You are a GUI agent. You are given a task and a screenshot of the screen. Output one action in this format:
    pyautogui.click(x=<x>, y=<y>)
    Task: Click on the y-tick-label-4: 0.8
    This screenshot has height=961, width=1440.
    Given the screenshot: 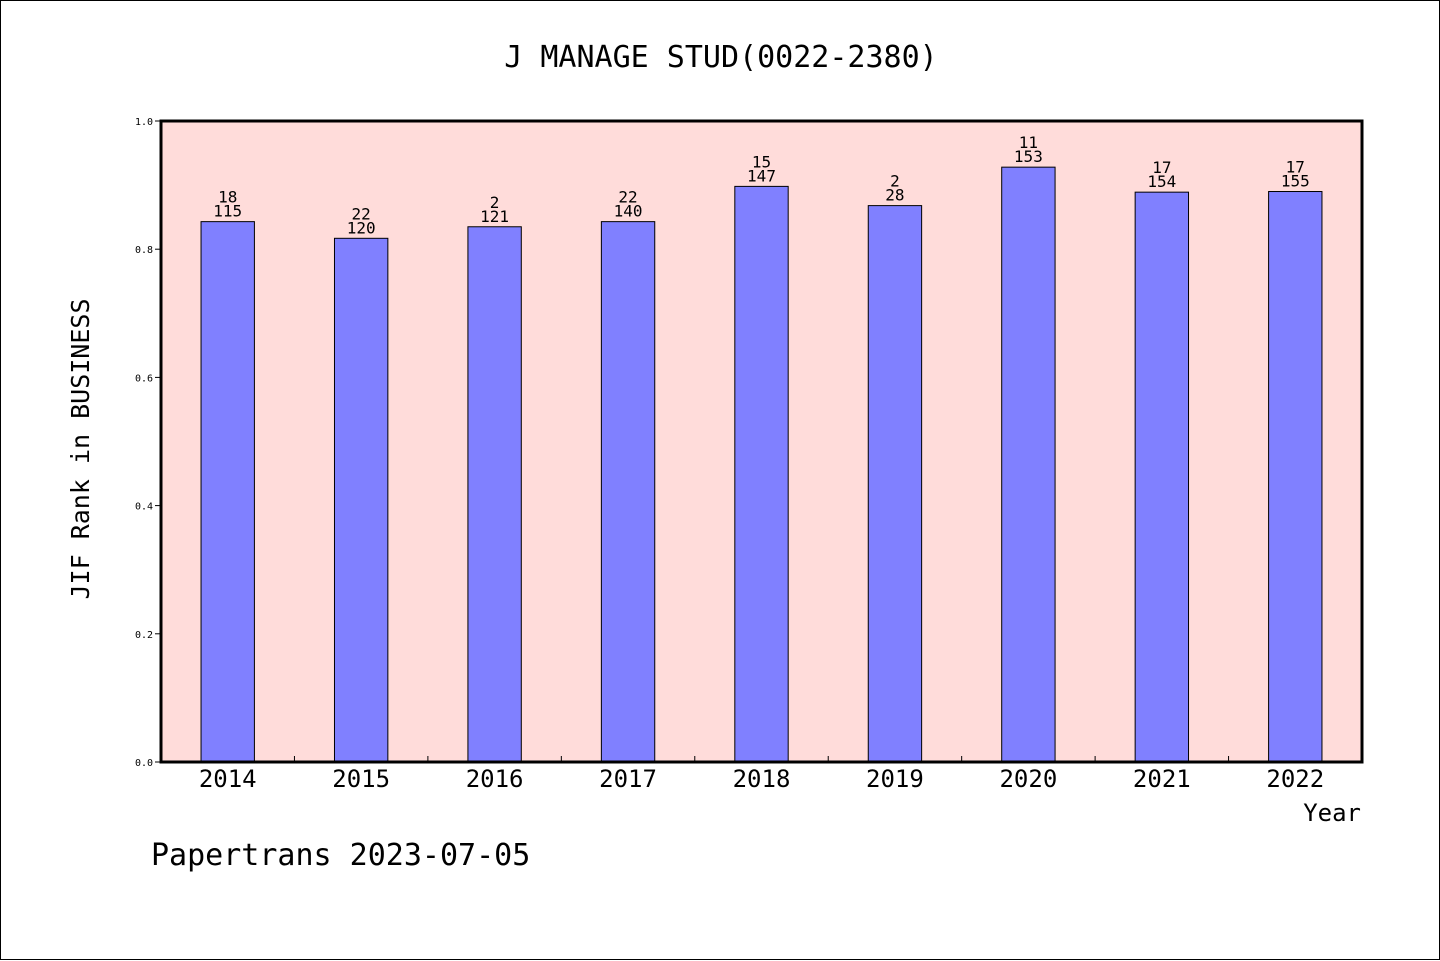 What is the action you would take?
    pyautogui.click(x=144, y=250)
    